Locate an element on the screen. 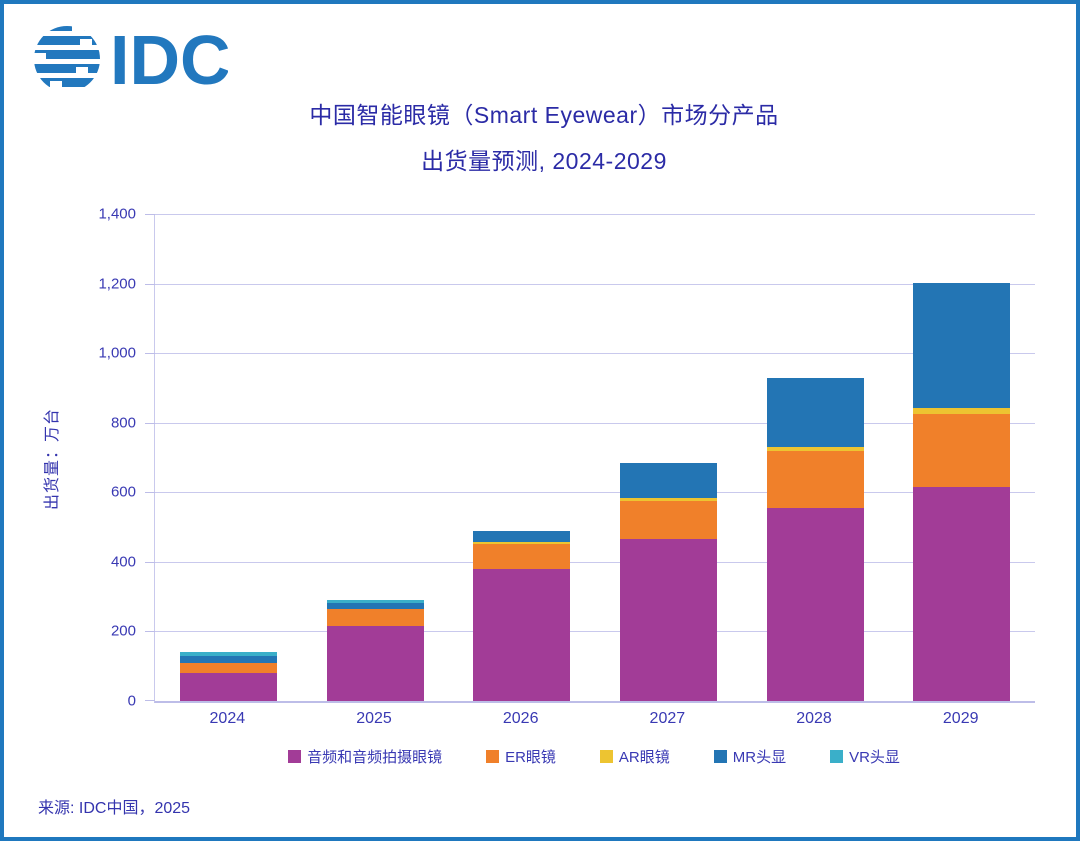 This screenshot has width=1080, height=841. bar-segment-2025-音频和音频拍摄眼镜 is located at coordinates (375, 663).